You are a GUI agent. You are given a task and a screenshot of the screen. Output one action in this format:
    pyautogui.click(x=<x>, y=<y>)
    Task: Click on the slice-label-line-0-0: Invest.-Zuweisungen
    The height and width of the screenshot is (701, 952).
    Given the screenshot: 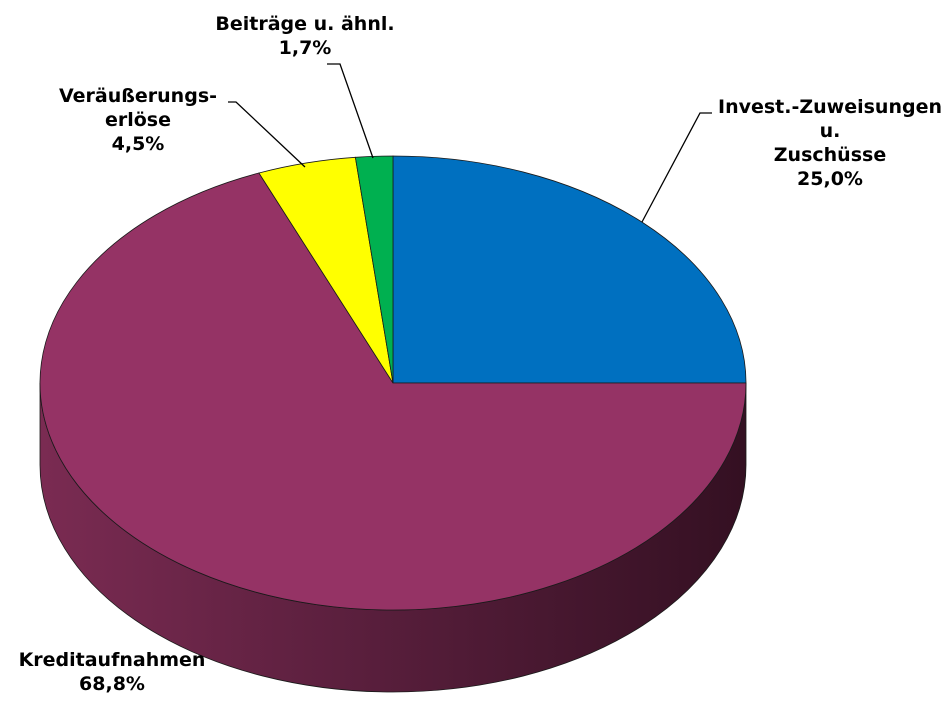 What is the action you would take?
    pyautogui.click(x=830, y=107)
    